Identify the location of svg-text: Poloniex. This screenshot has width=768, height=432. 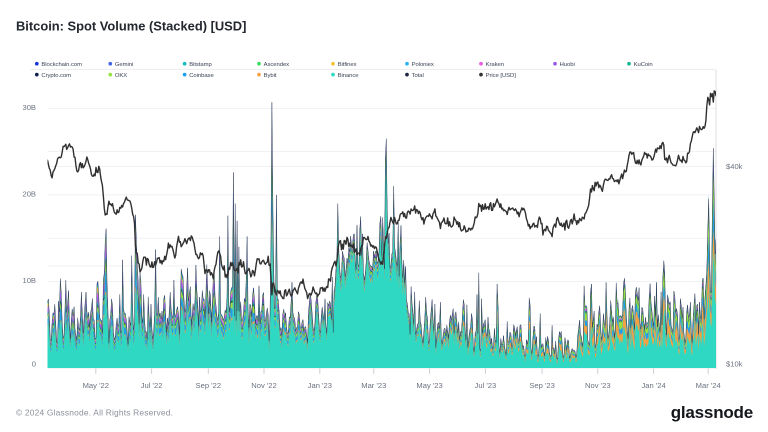
(423, 65).